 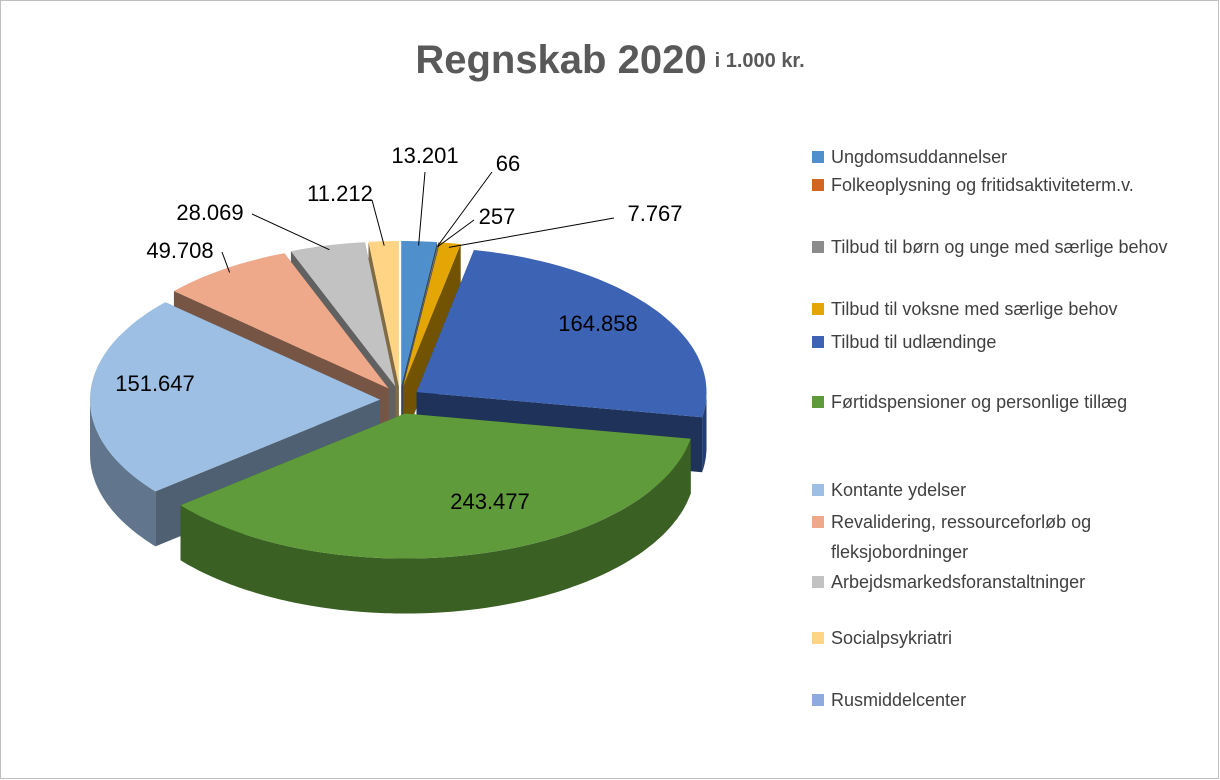 I want to click on legend-label: Folkeoplysning og fritidsaktiviteterm.v., so click(x=982, y=185).